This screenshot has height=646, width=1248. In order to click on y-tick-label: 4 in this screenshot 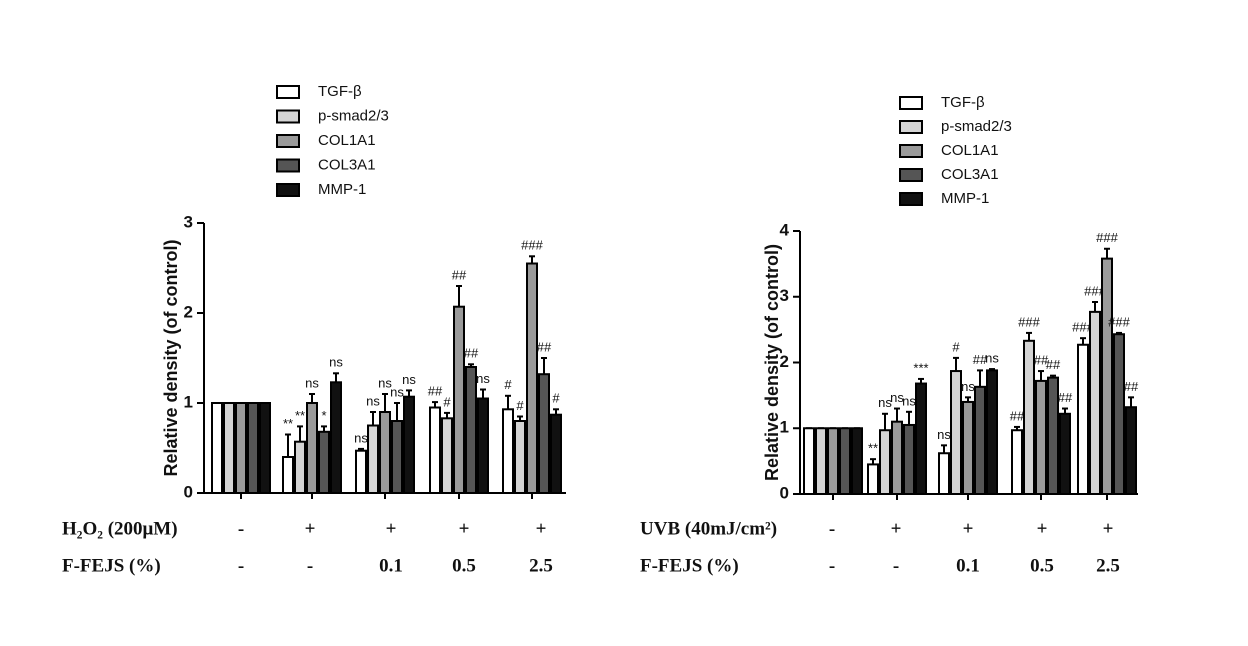, I will do `click(785, 229)`.